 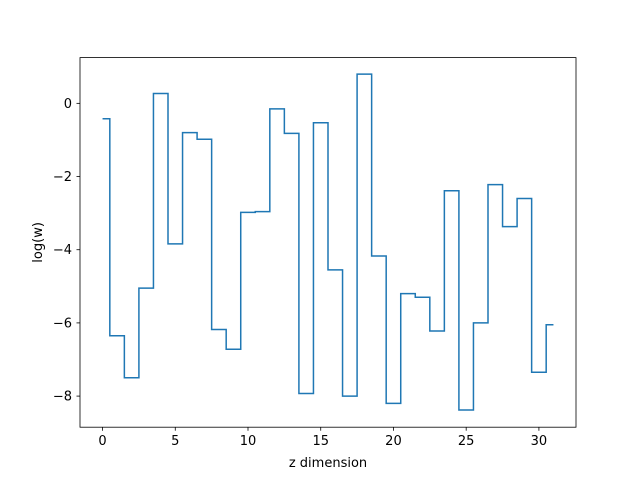 What do you see at coordinates (62, 397) in the screenshot?
I see `y-tick-label: −8` at bounding box center [62, 397].